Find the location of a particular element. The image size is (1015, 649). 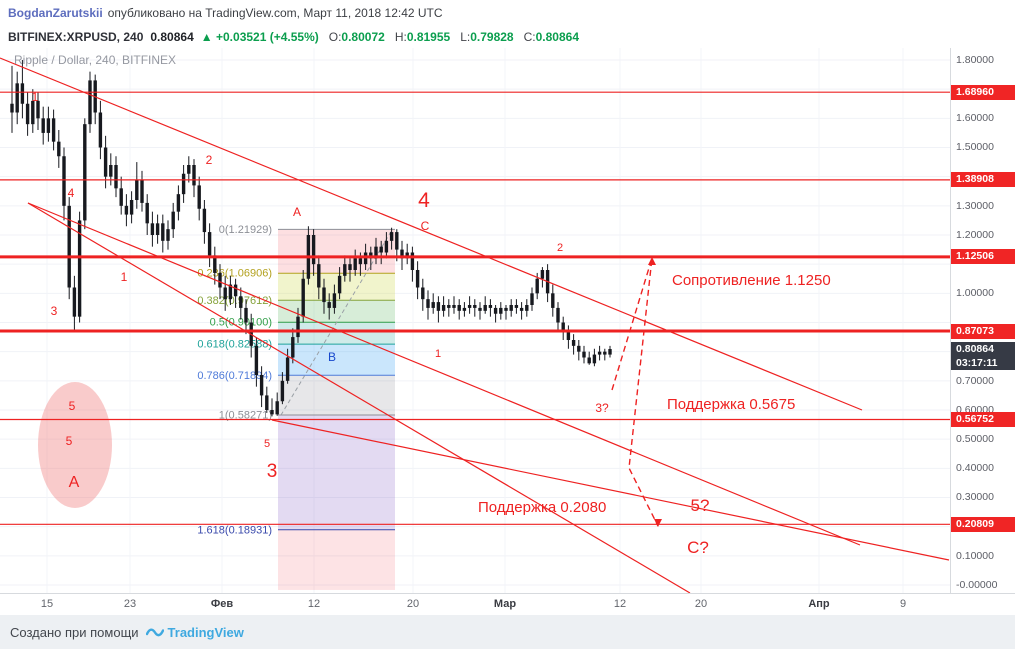

fib-level-label: 1.618(0.18931) is located at coordinates (234, 530).